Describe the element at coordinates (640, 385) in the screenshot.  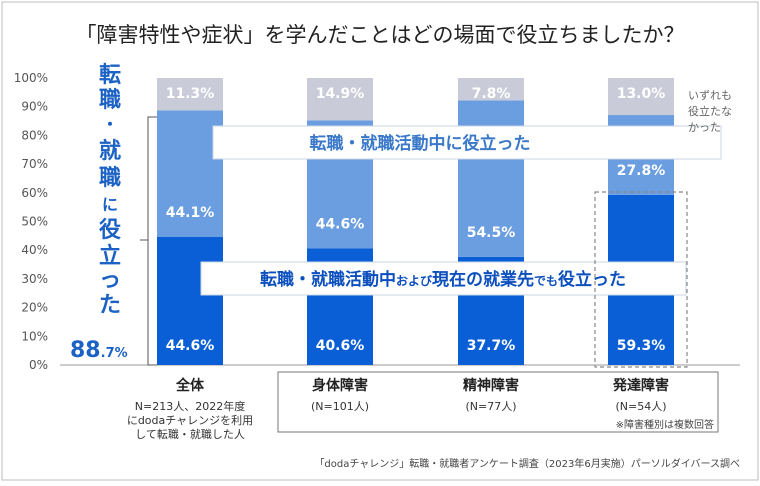
I see `category-label: 発達障害` at that location.